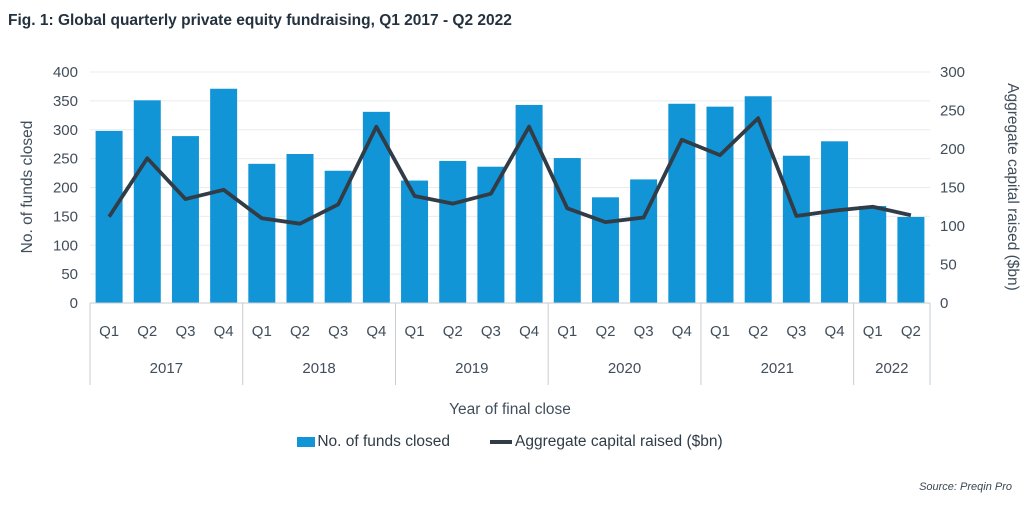 The width and height of the screenshot is (1024, 512). What do you see at coordinates (501, 442) in the screenshot?
I see `legend-line-swatch-icon` at bounding box center [501, 442].